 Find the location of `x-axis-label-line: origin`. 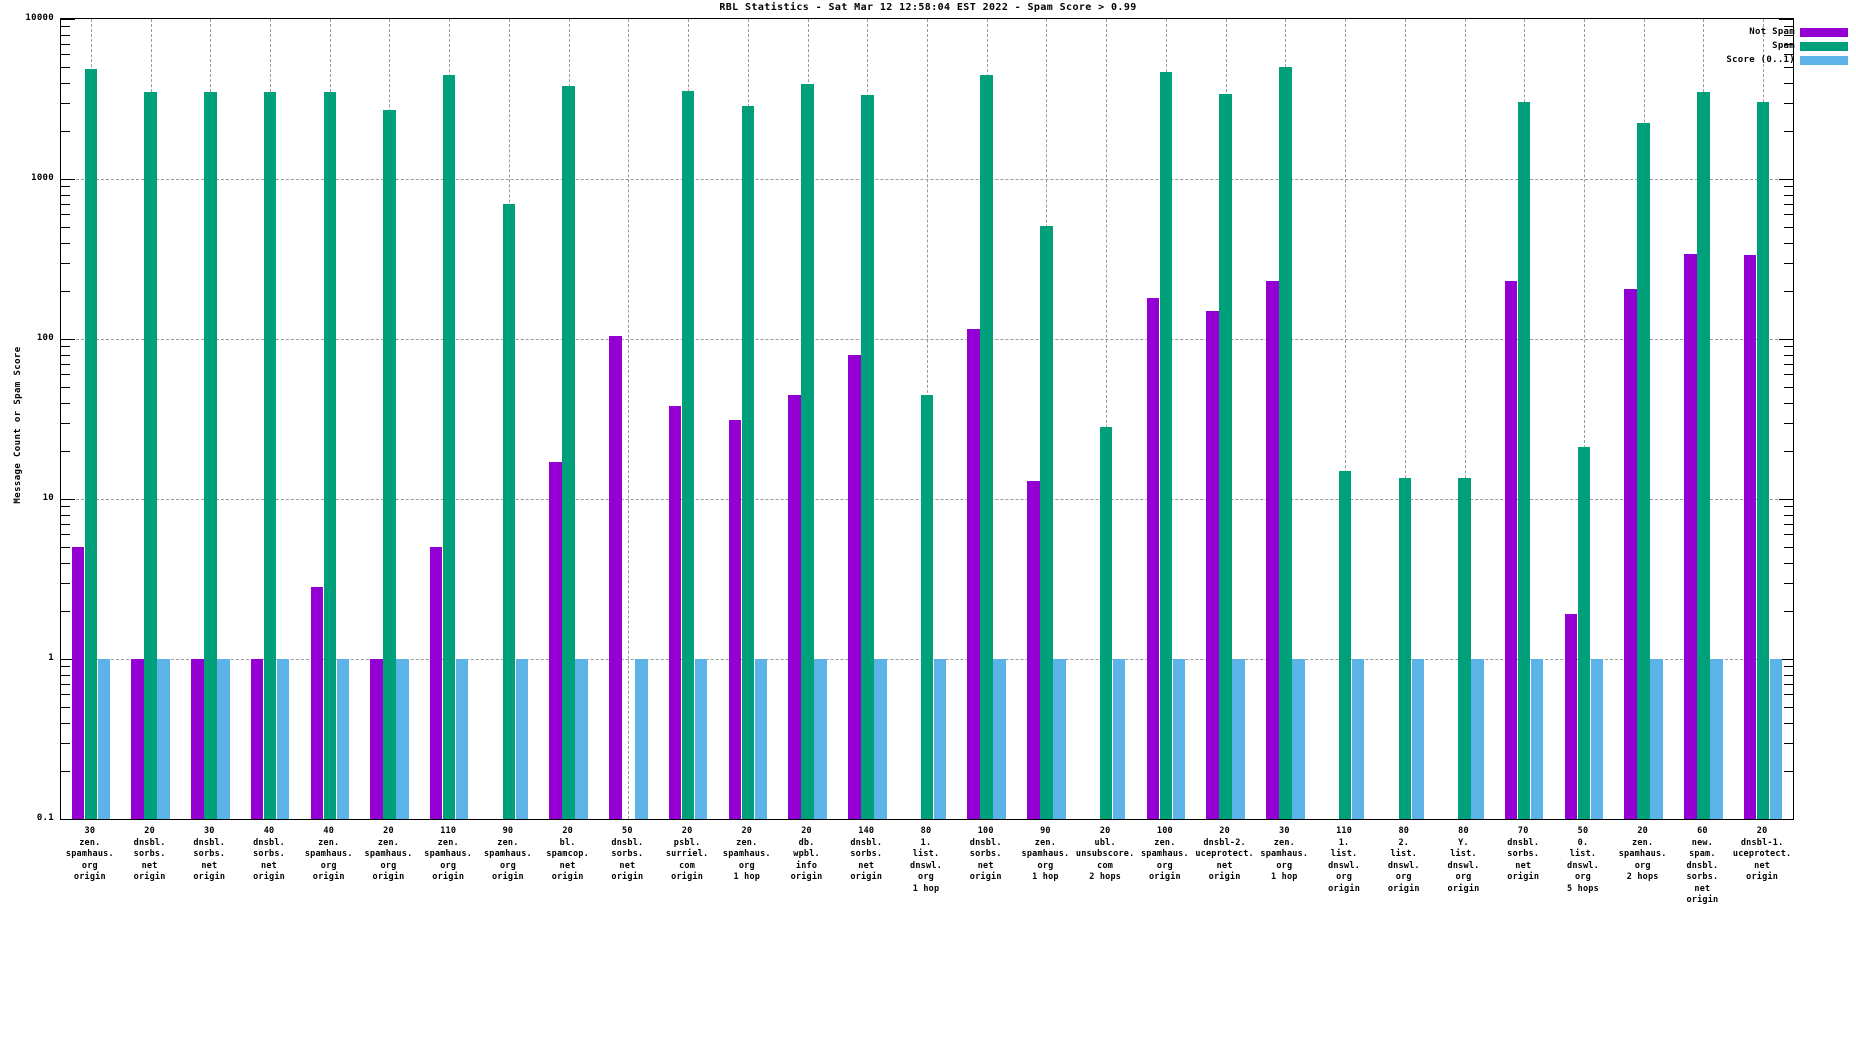

x-axis-label-line: origin is located at coordinates (1702, 900).